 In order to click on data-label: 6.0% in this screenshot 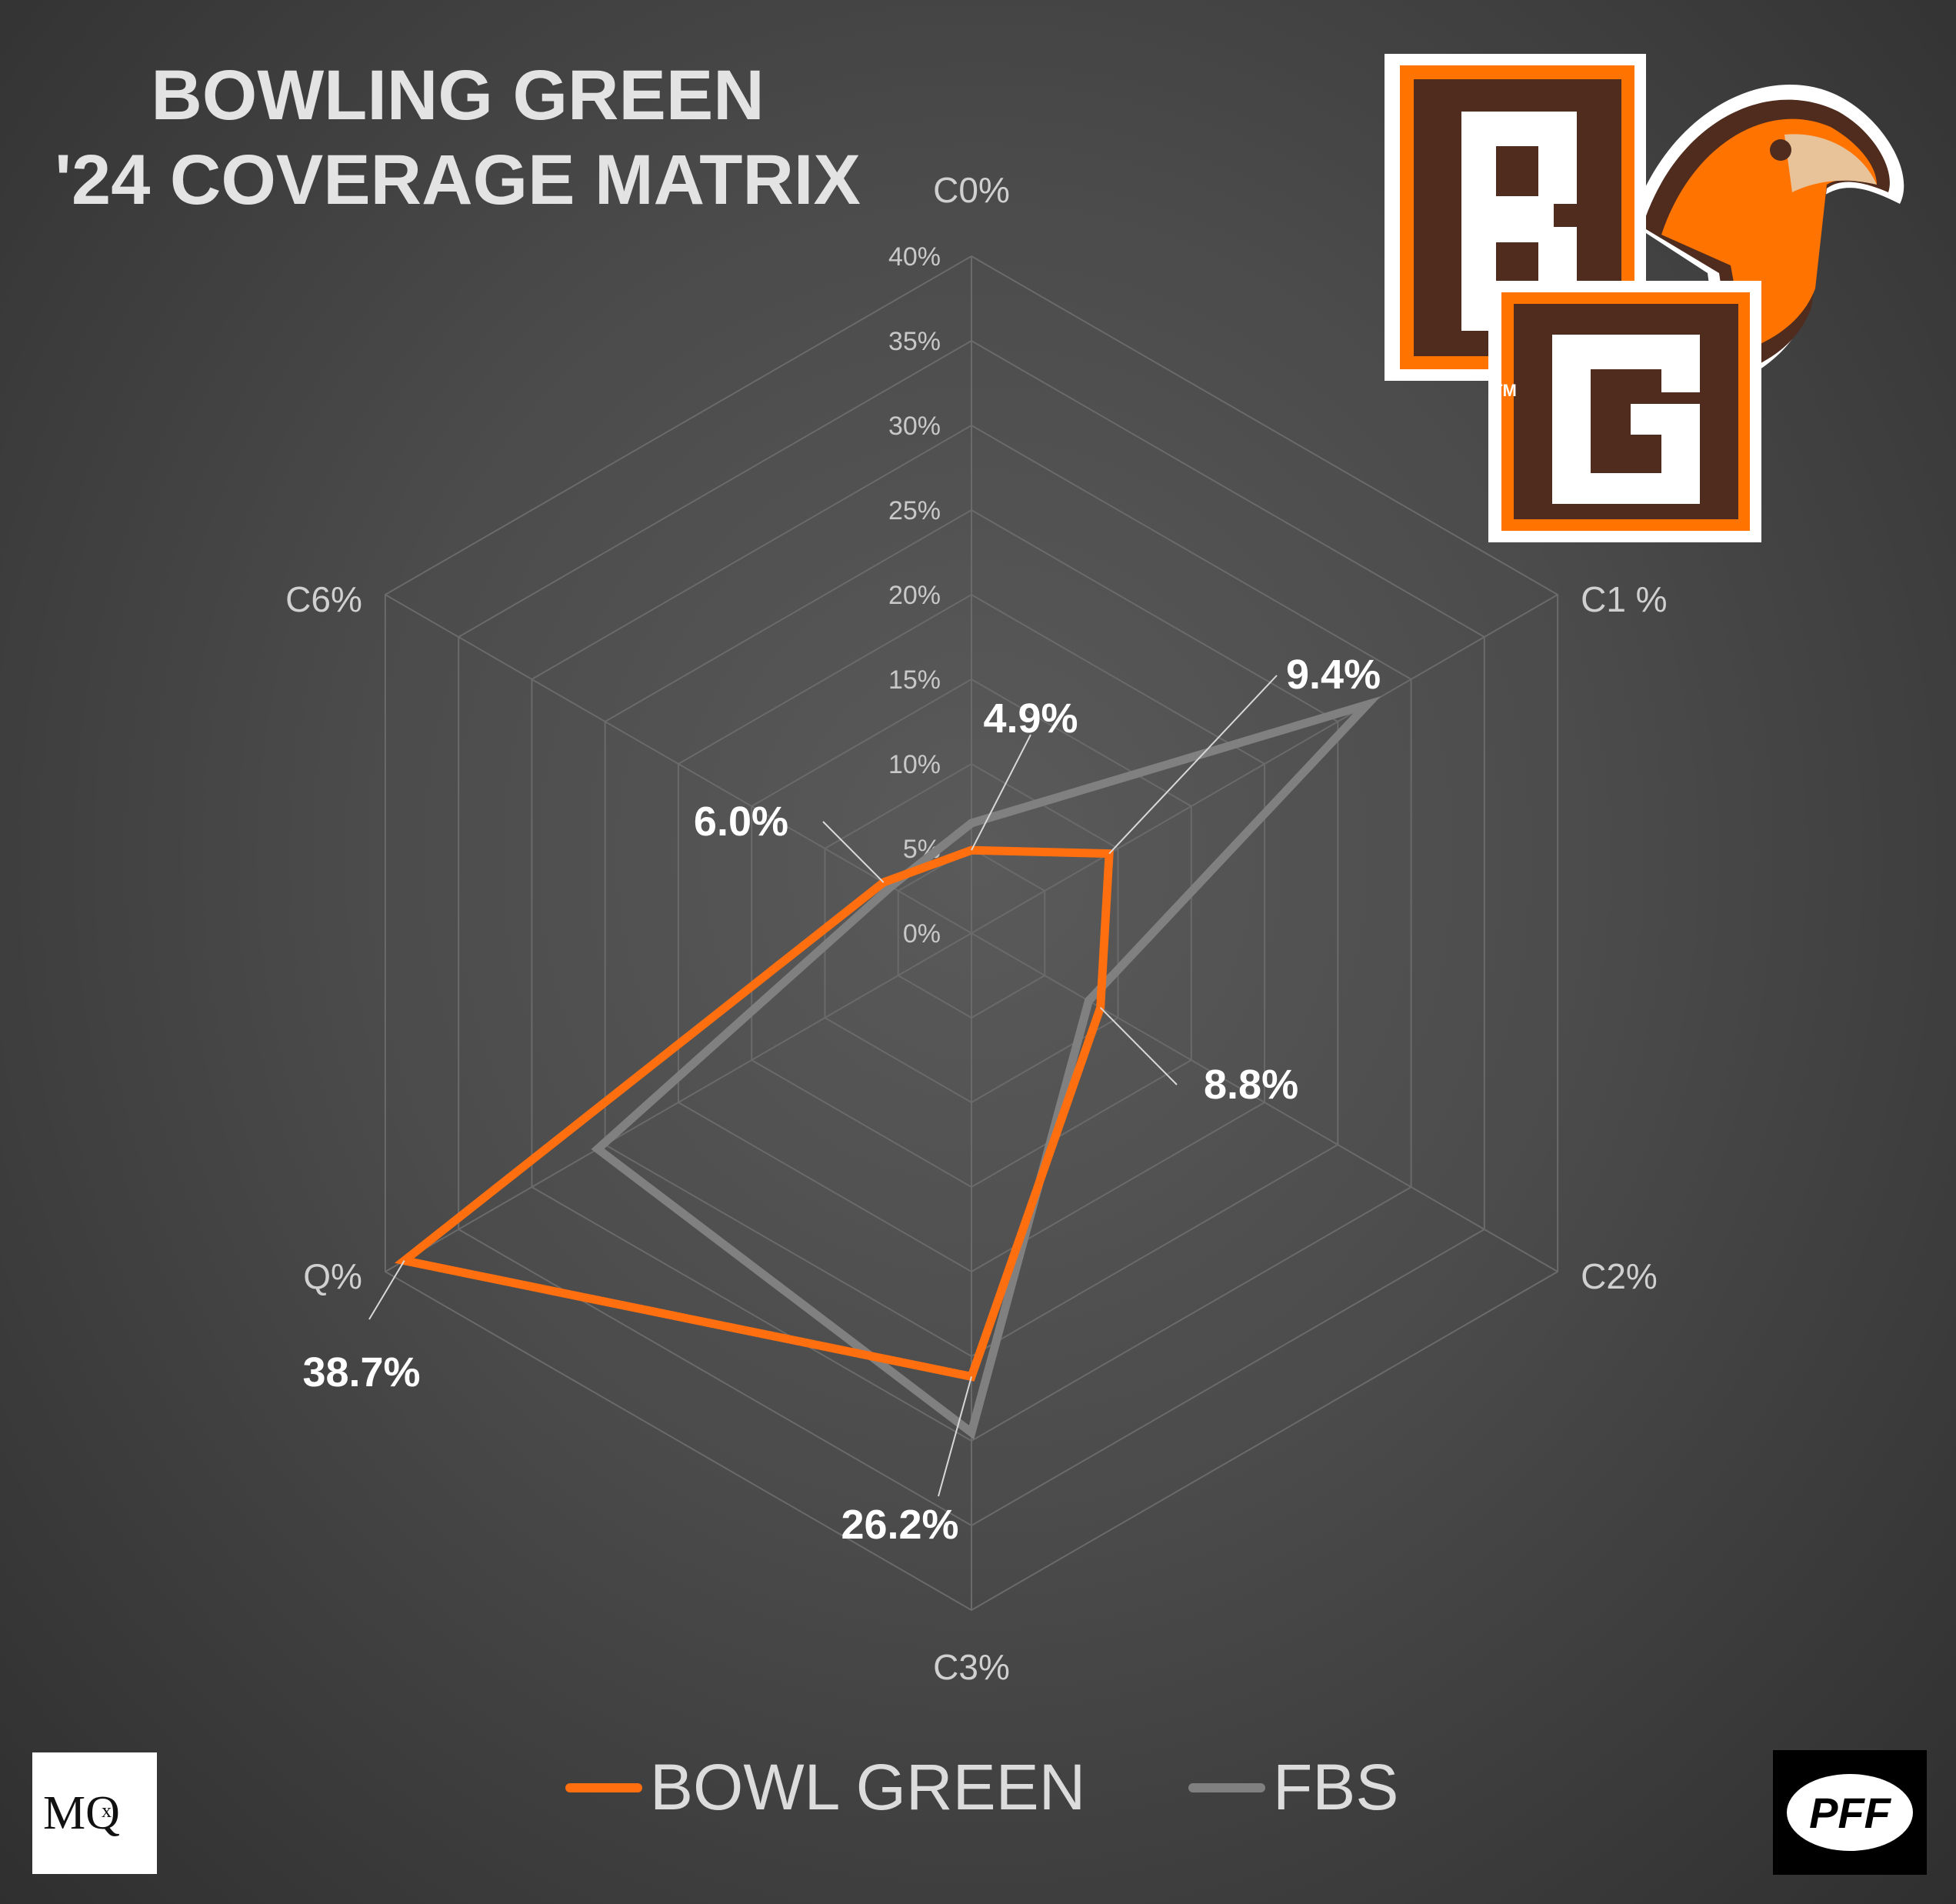, I will do `click(741, 822)`.